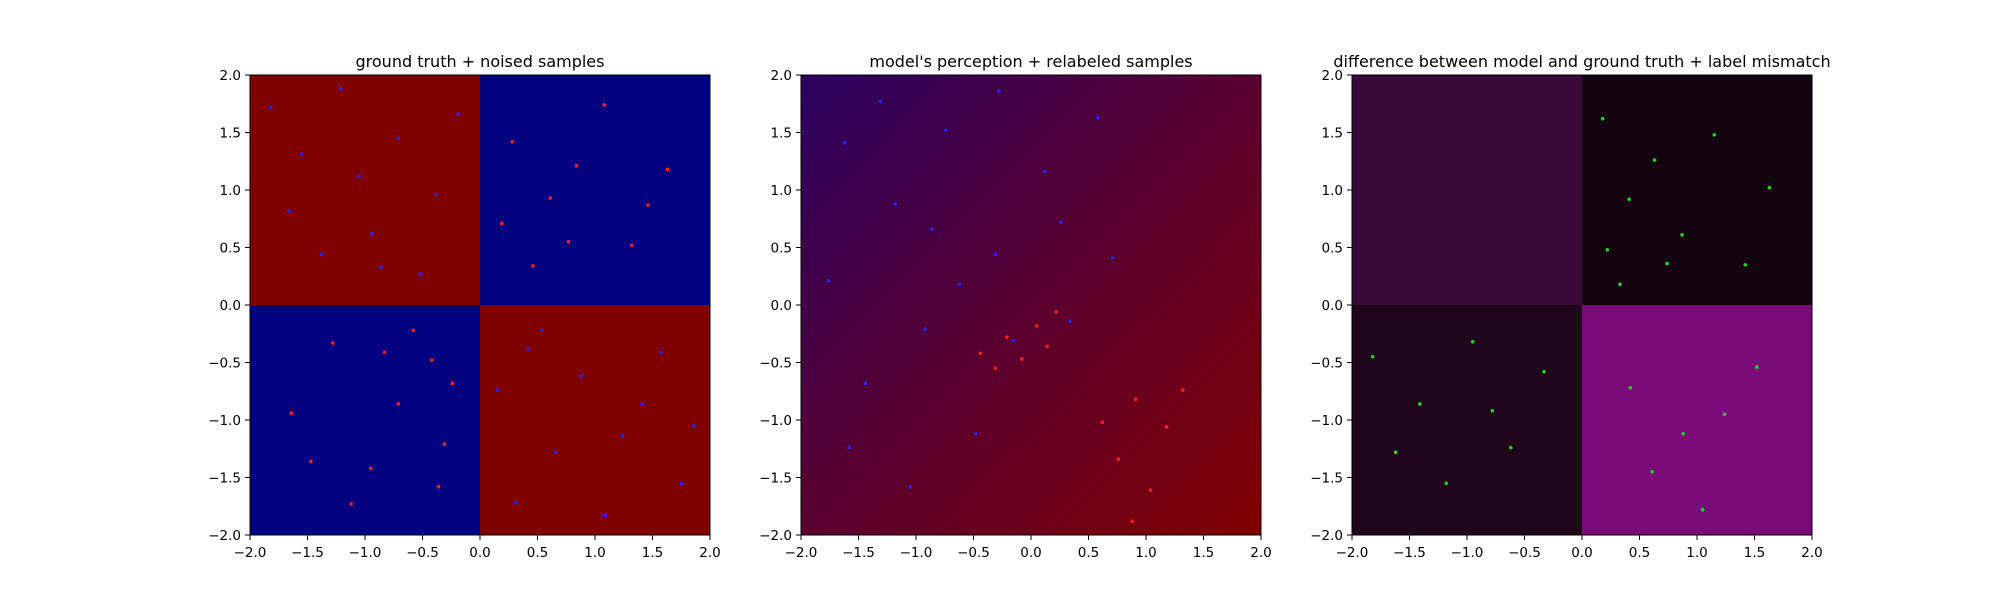  I want to click on y-tick-label: 1.0, so click(230, 191).